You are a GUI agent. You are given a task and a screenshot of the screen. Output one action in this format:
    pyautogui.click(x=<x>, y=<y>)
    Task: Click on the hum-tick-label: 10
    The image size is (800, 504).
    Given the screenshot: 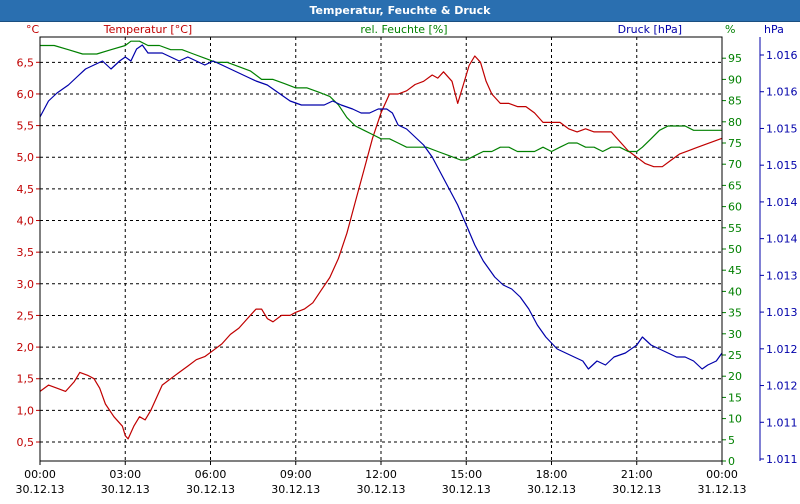 What is the action you would take?
    pyautogui.click(x=735, y=419)
    